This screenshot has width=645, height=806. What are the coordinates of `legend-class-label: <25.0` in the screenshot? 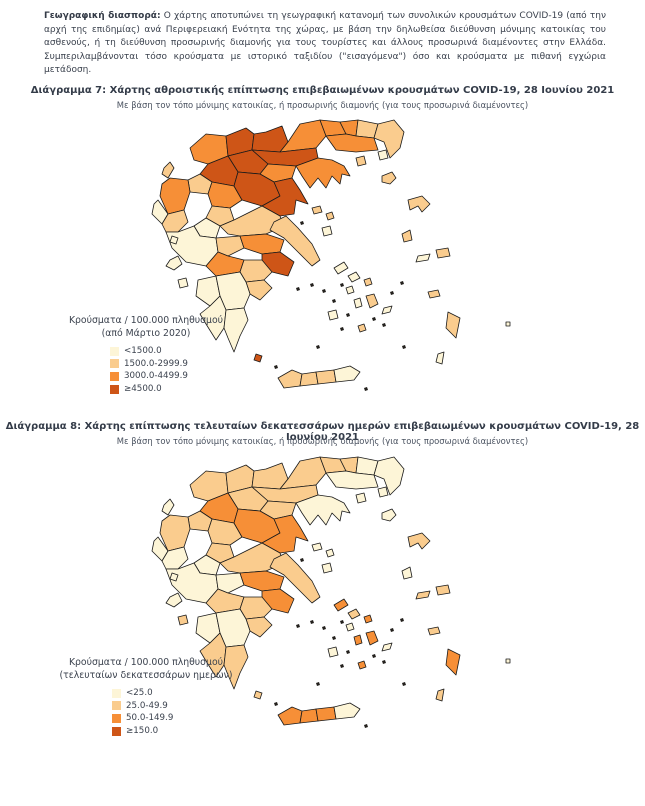 It's located at (139, 693).